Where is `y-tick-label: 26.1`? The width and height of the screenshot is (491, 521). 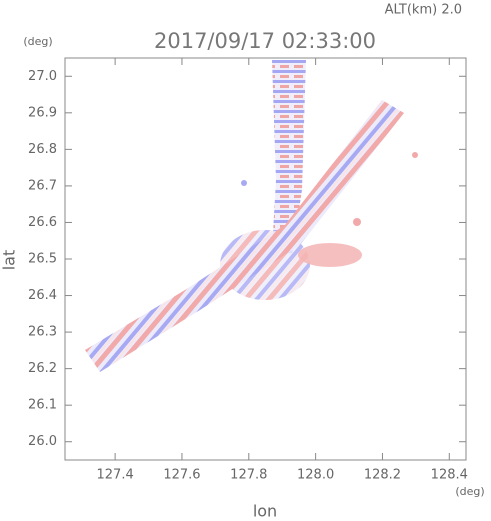
y-tick-label: 26.1 is located at coordinates (42, 405).